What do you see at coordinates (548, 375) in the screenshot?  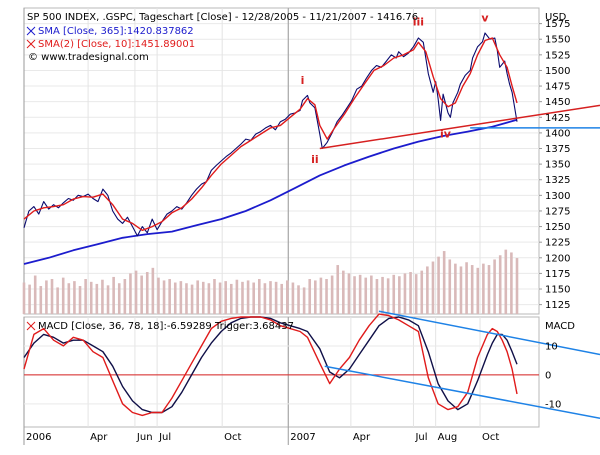 I see `macd-y-tick-label: 0` at bounding box center [548, 375].